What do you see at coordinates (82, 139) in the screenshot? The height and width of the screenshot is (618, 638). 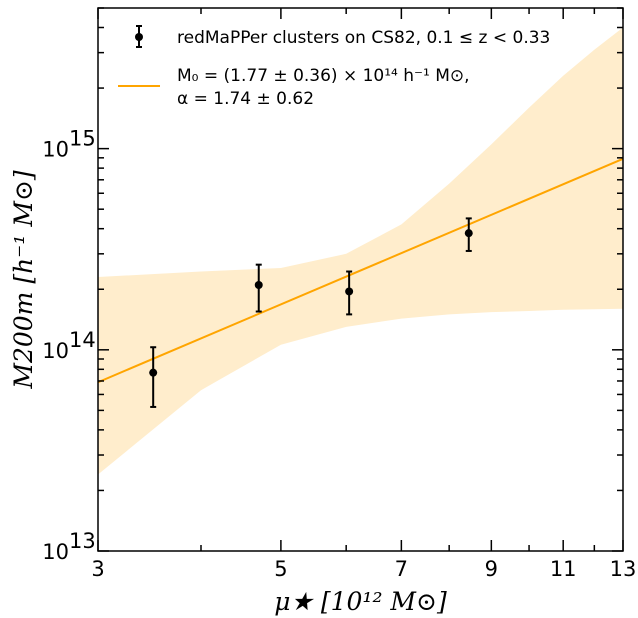 I see `y-tick-label-exponent: 15` at bounding box center [82, 139].